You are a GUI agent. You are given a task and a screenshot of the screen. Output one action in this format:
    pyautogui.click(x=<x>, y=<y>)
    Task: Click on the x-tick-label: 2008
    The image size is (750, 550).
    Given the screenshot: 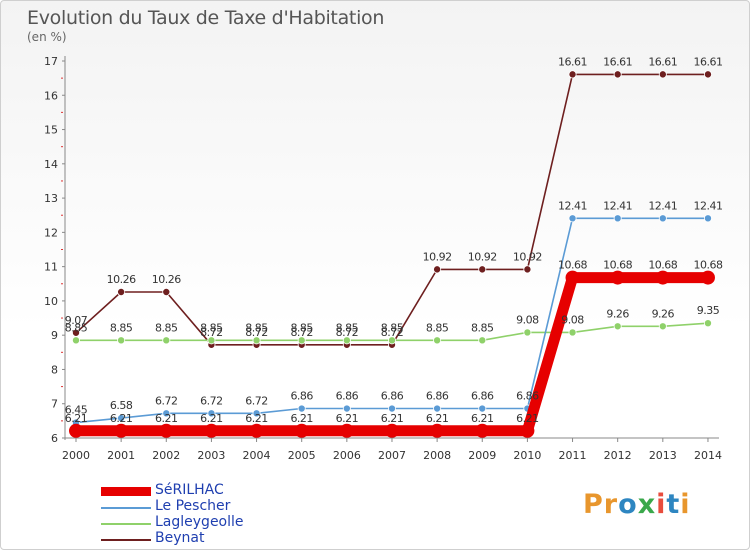 What is the action you would take?
    pyautogui.click(x=437, y=455)
    